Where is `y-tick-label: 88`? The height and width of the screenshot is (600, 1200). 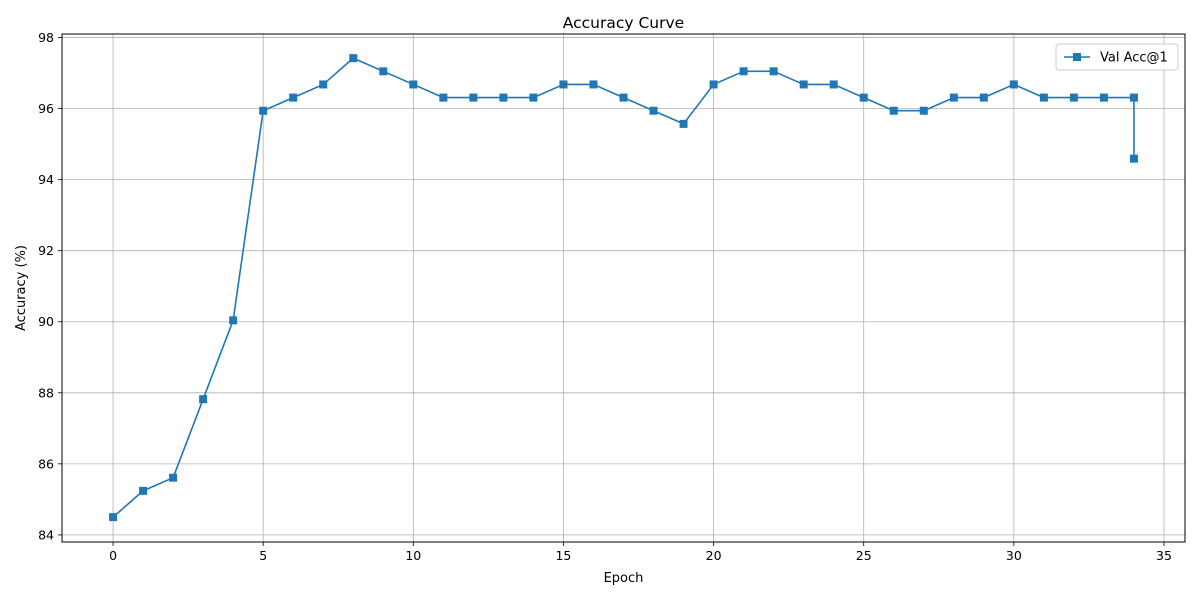 y-tick-label: 88 is located at coordinates (46, 392).